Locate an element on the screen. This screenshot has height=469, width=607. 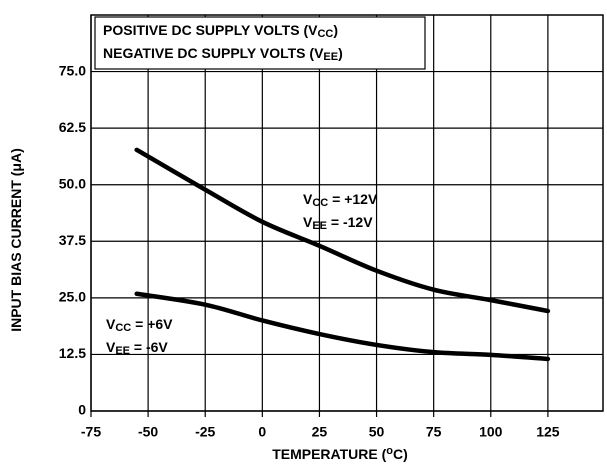
x-axis-label-part: C) is located at coordinates (400, 454).